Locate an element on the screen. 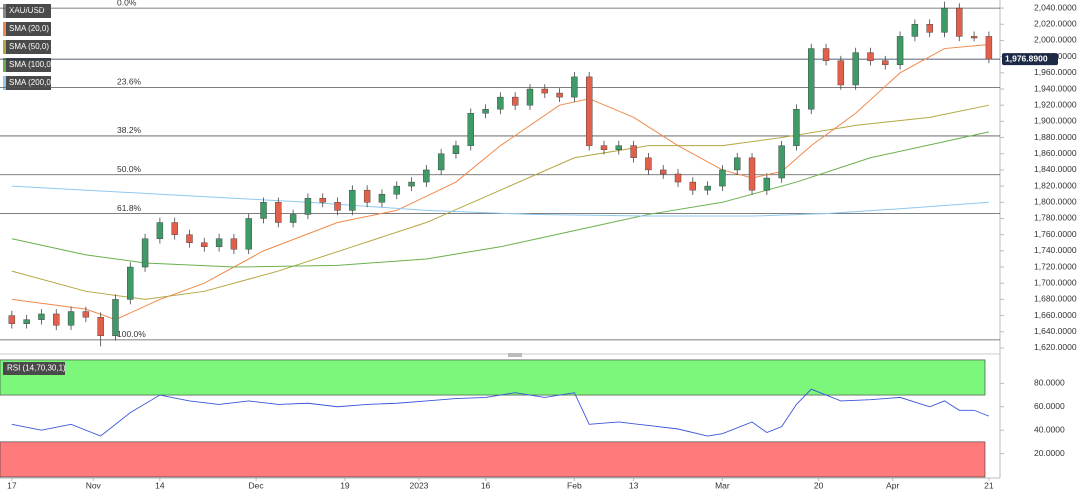 This screenshot has width=1080, height=494. legend-label: SMA (50,0) is located at coordinates (29, 46).